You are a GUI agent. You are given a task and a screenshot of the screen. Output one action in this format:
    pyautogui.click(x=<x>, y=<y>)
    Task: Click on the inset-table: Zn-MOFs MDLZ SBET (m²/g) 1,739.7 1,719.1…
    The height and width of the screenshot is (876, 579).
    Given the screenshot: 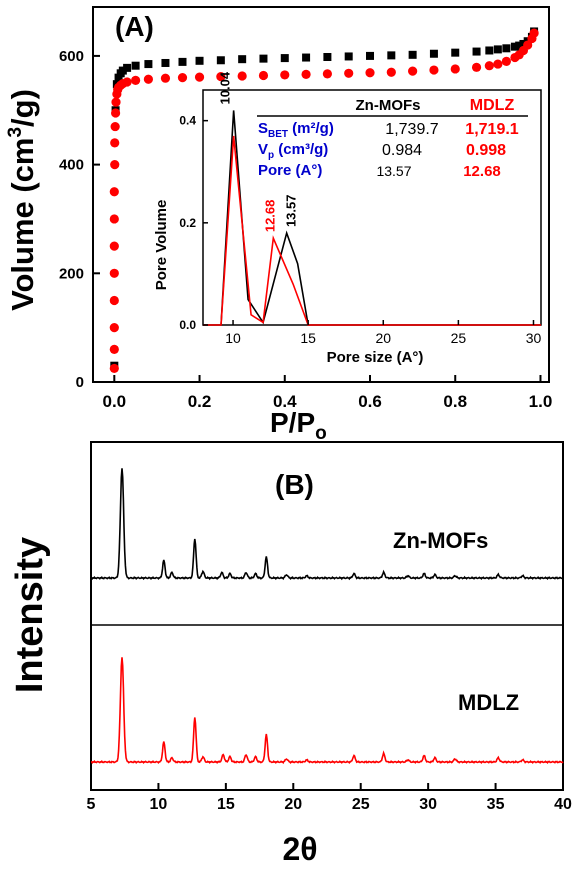 What is the action you would take?
    pyautogui.click(x=392, y=138)
    